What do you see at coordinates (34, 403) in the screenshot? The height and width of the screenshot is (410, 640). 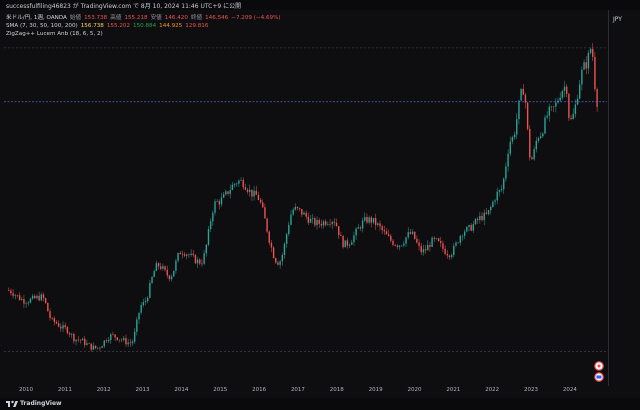 I see `tradingview-logo: TradingView` at bounding box center [34, 403].